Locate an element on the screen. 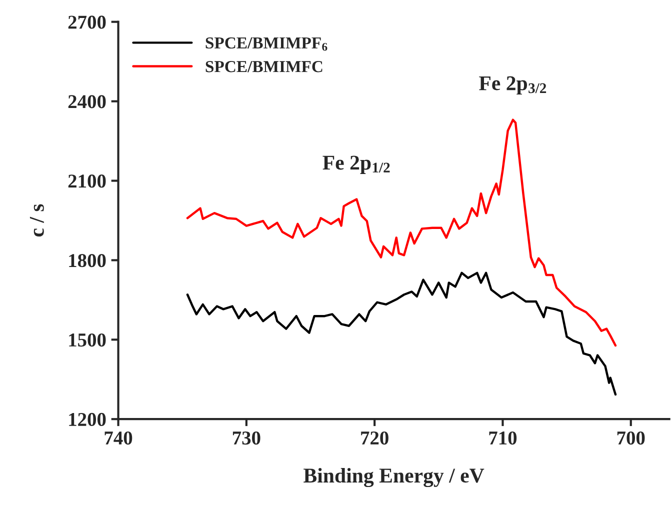 This screenshot has height=508, width=672. annotation: Fe 2p$_{3/2}$ is located at coordinates (512, 85).